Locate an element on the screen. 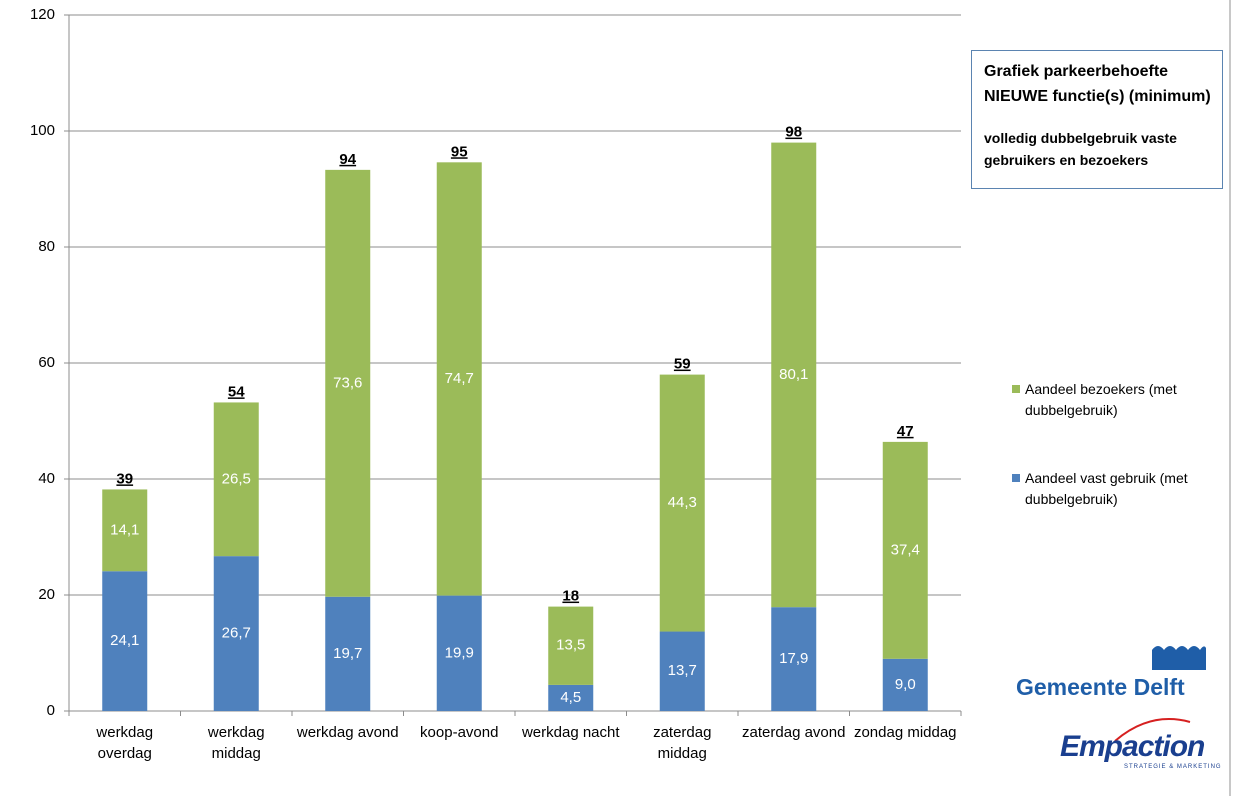 The width and height of the screenshot is (1235, 796). value-label: 13,7 is located at coordinates (682, 670).